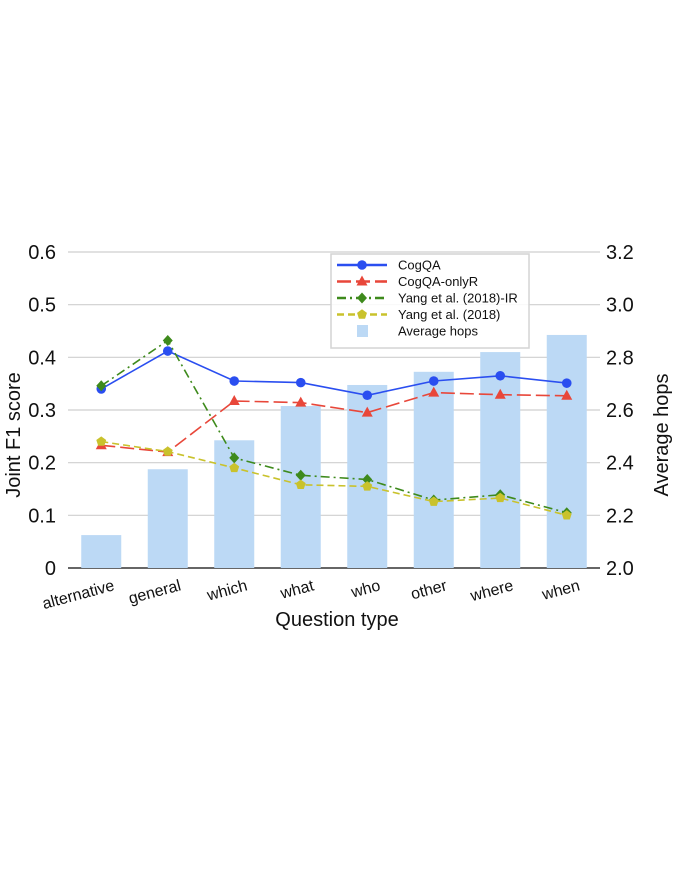 The image size is (676, 872). I want to click on y-tick-left: 0.3, so click(42, 411).